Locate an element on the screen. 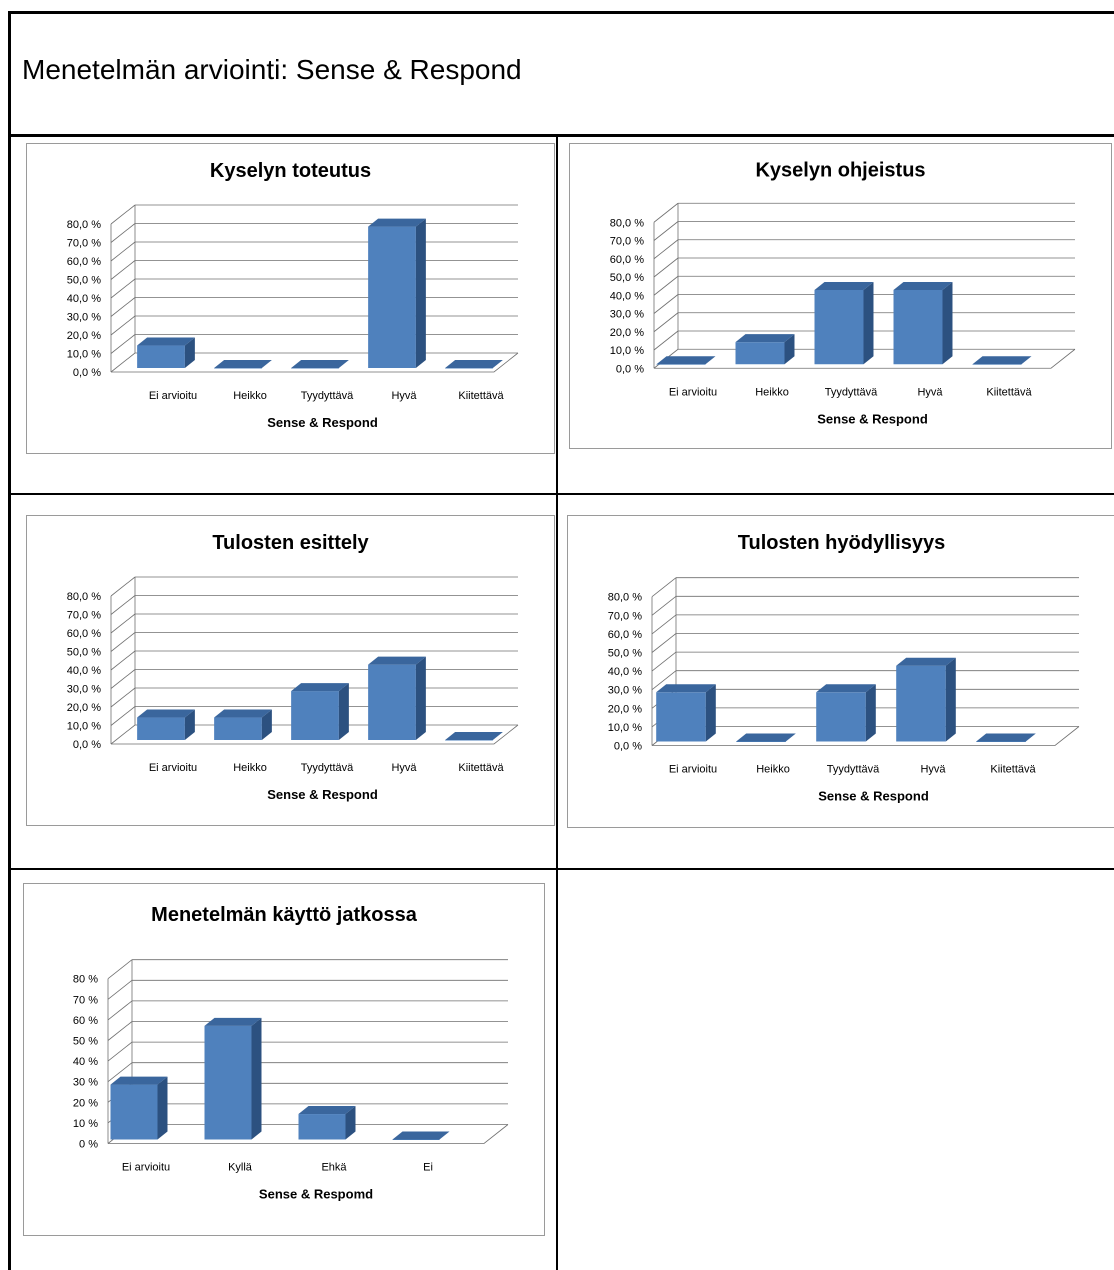  table-divider-column is located at coordinates (557, 703).